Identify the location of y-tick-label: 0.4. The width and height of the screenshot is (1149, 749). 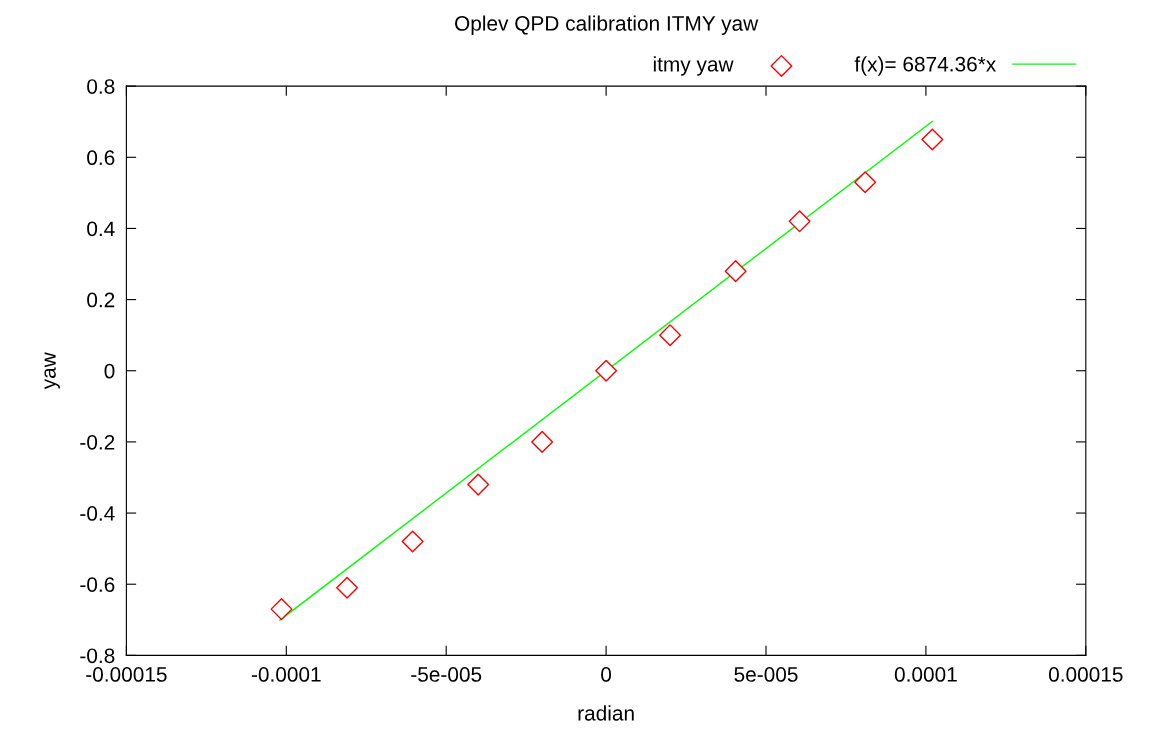
(101, 229).